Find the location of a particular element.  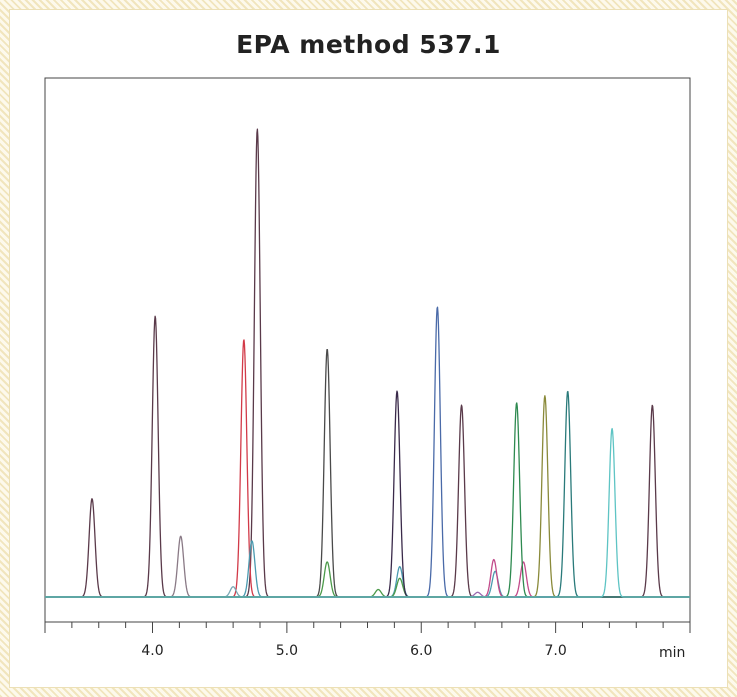

x-tick-label: 7.0 is located at coordinates (555, 651).